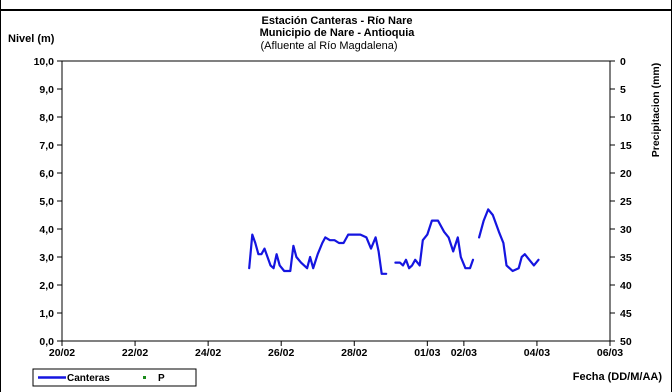 Image resolution: width=672 pixels, height=392 pixels. I want to click on y2-tick-label: 40, so click(626, 286).